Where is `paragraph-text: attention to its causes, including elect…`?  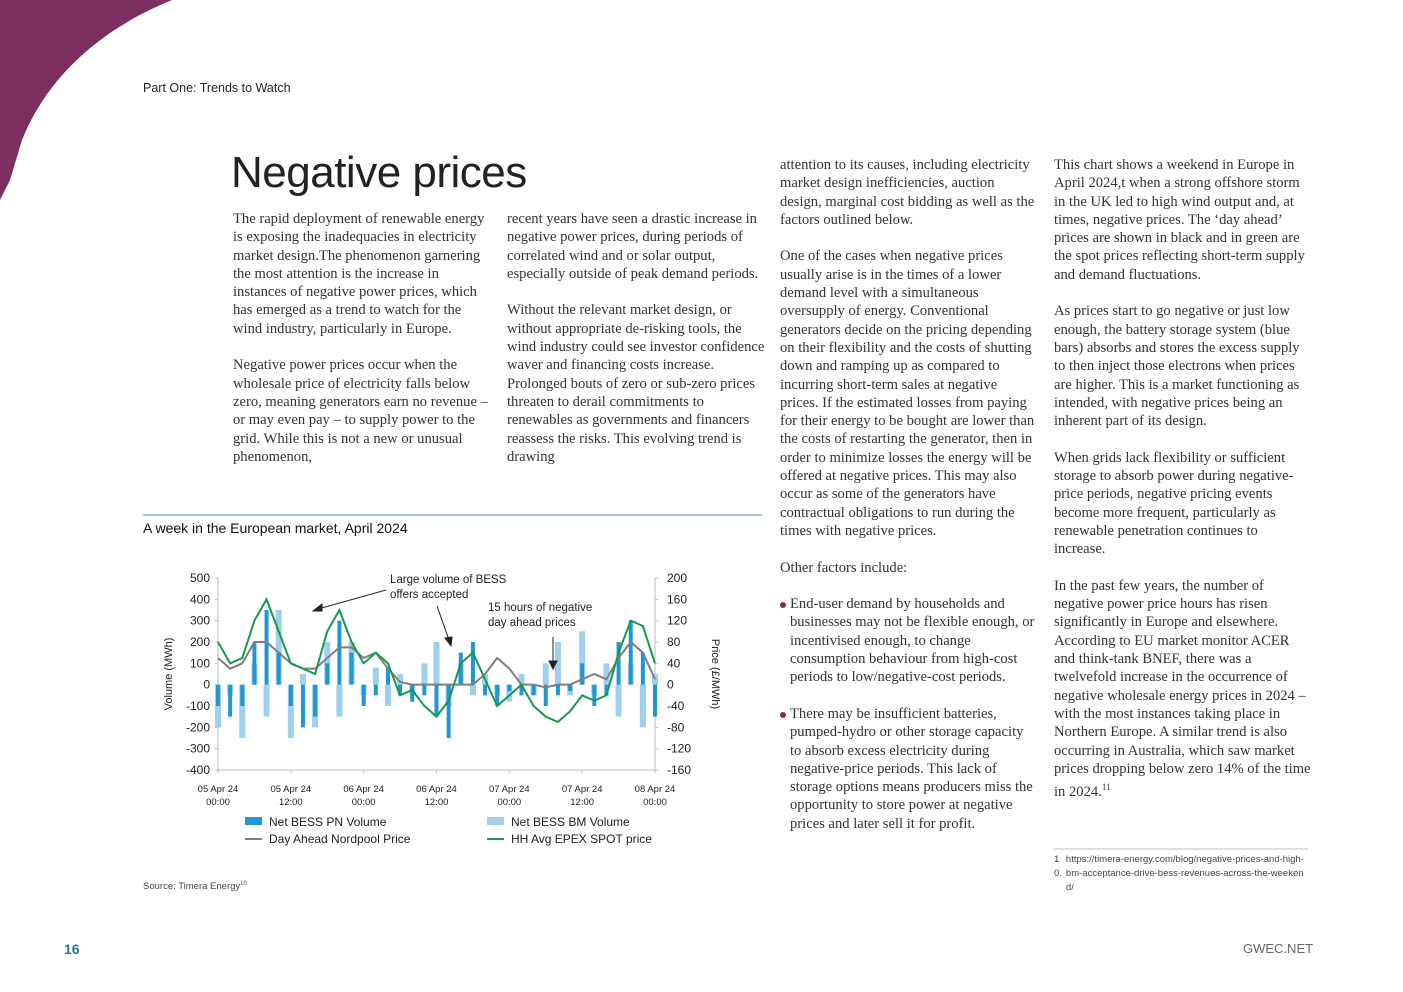 paragraph-text: attention to its causes, including elect… is located at coordinates (907, 192).